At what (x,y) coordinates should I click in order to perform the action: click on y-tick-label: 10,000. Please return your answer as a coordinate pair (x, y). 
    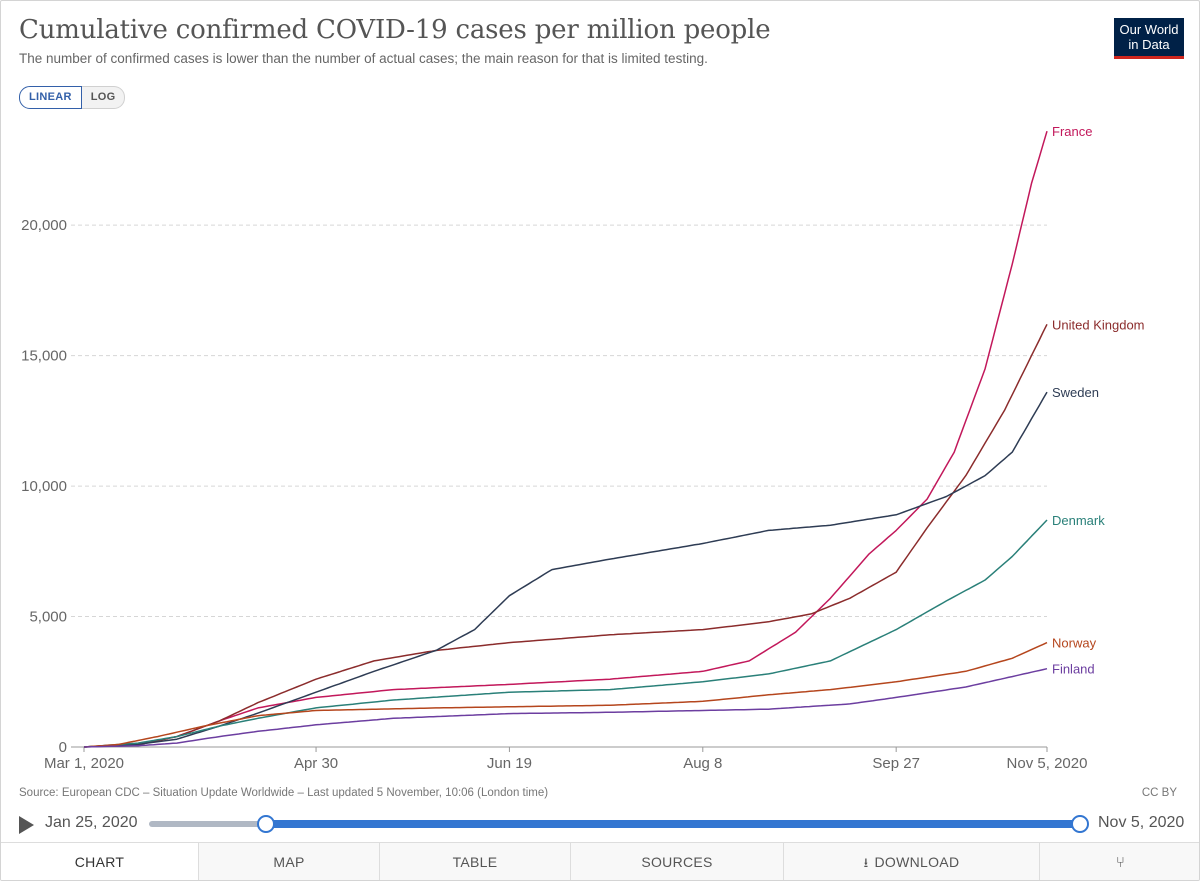
    Looking at the image, I should click on (44, 486).